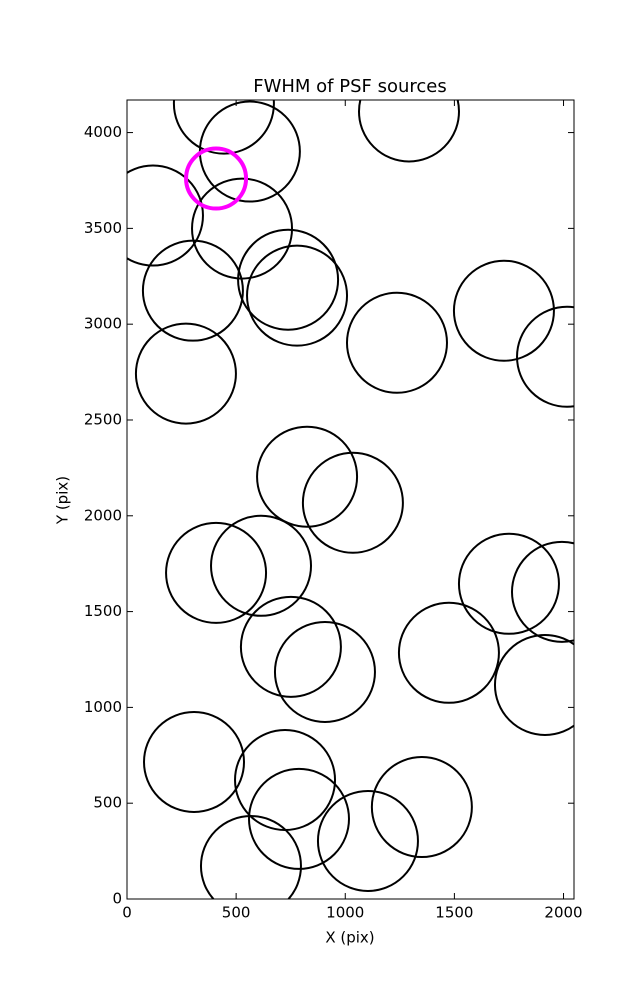 This screenshot has width=637, height=1000. I want to click on x-tick-label: 1000, so click(345, 913).